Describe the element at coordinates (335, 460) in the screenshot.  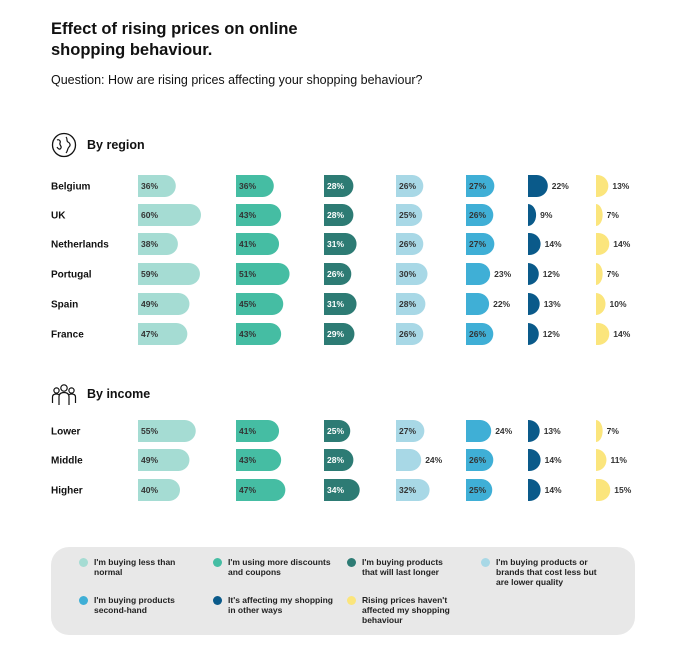
I see `data-label-middle-series-3: 28%` at that location.